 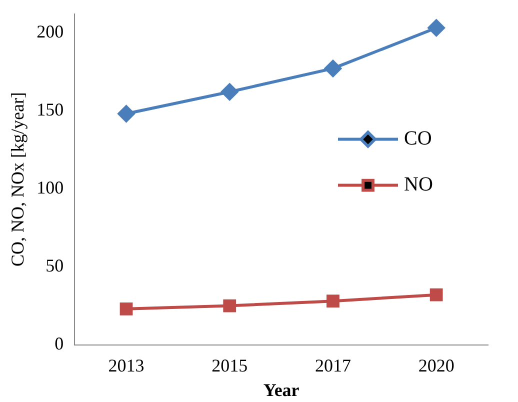 I want to click on x-tick-label: 2020, so click(x=436, y=365).